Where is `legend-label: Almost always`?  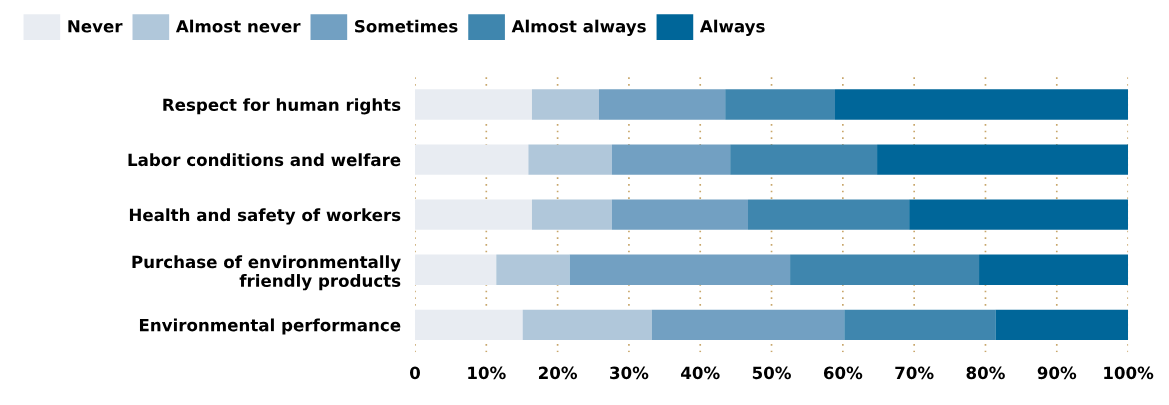 legend-label: Almost always is located at coordinates (578, 27).